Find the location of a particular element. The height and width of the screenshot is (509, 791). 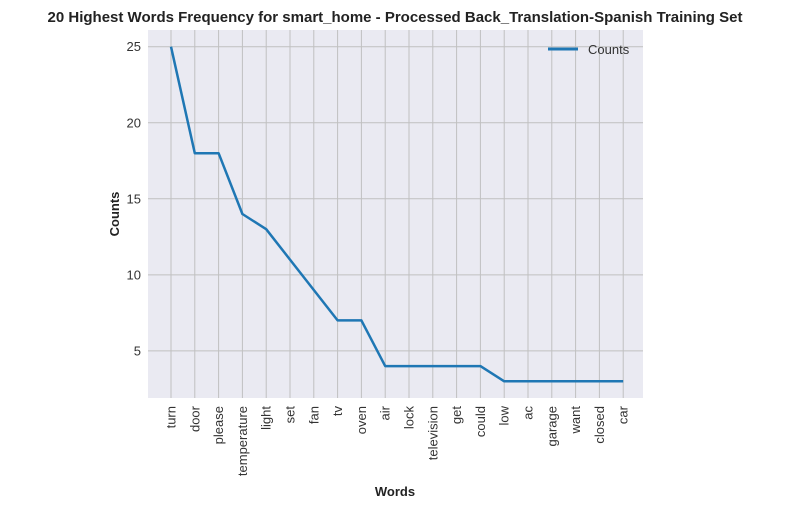

x-tick-label-oven: oven is located at coordinates (361, 420).